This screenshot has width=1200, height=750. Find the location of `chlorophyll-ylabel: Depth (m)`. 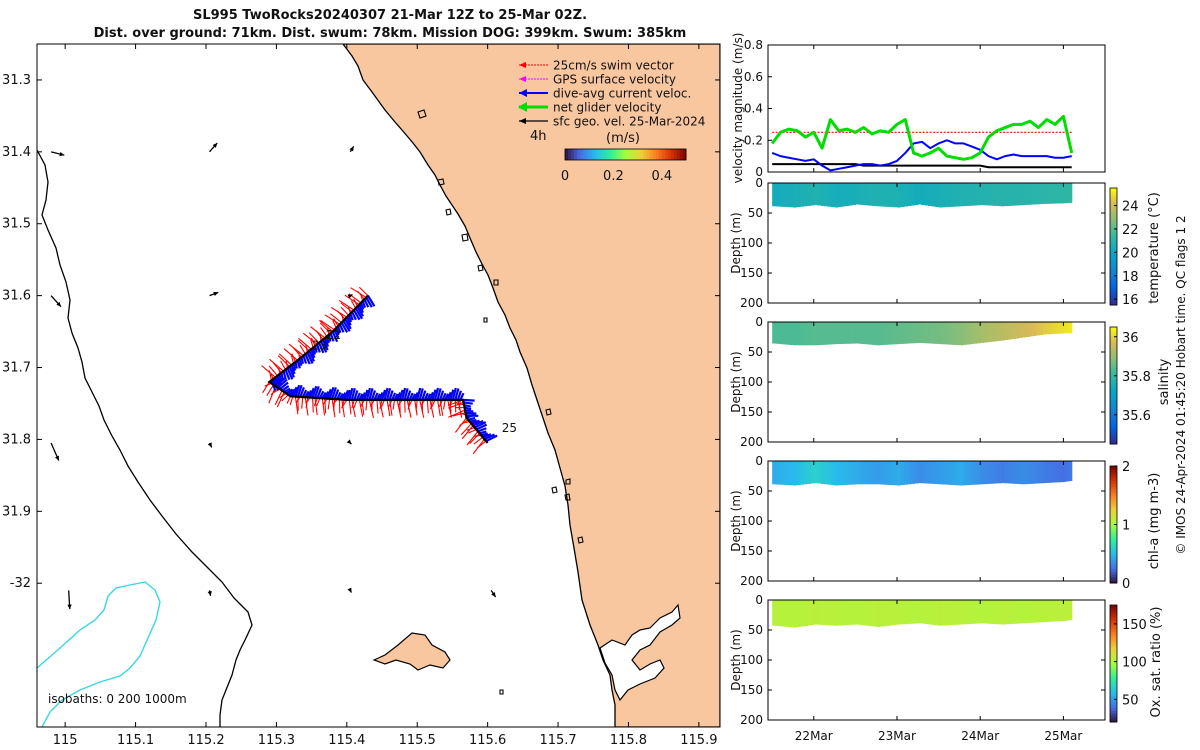

chlorophyll-ylabel: Depth (m) is located at coordinates (736, 520).